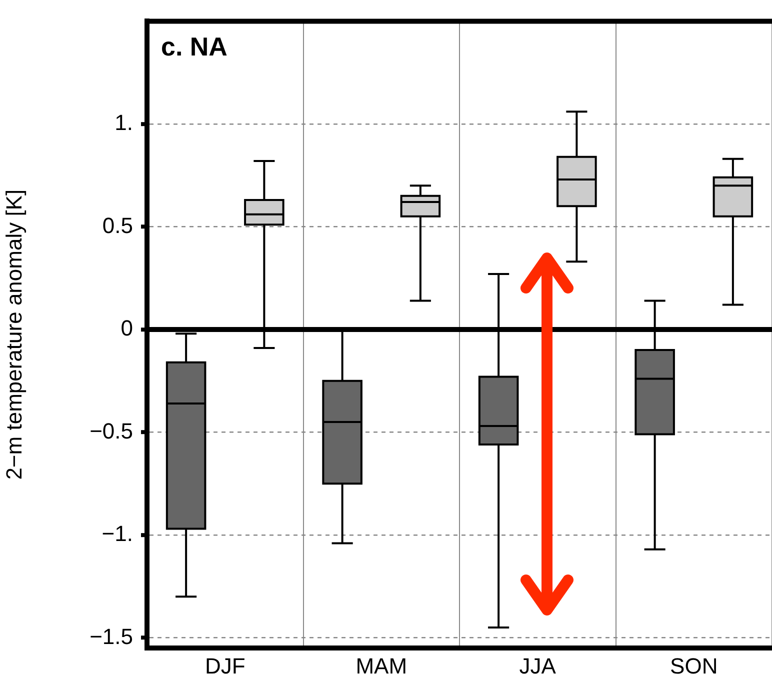 The width and height of the screenshot is (772, 685). What do you see at coordinates (537, 665) in the screenshot?
I see `x-tick-label: JJA` at bounding box center [537, 665].